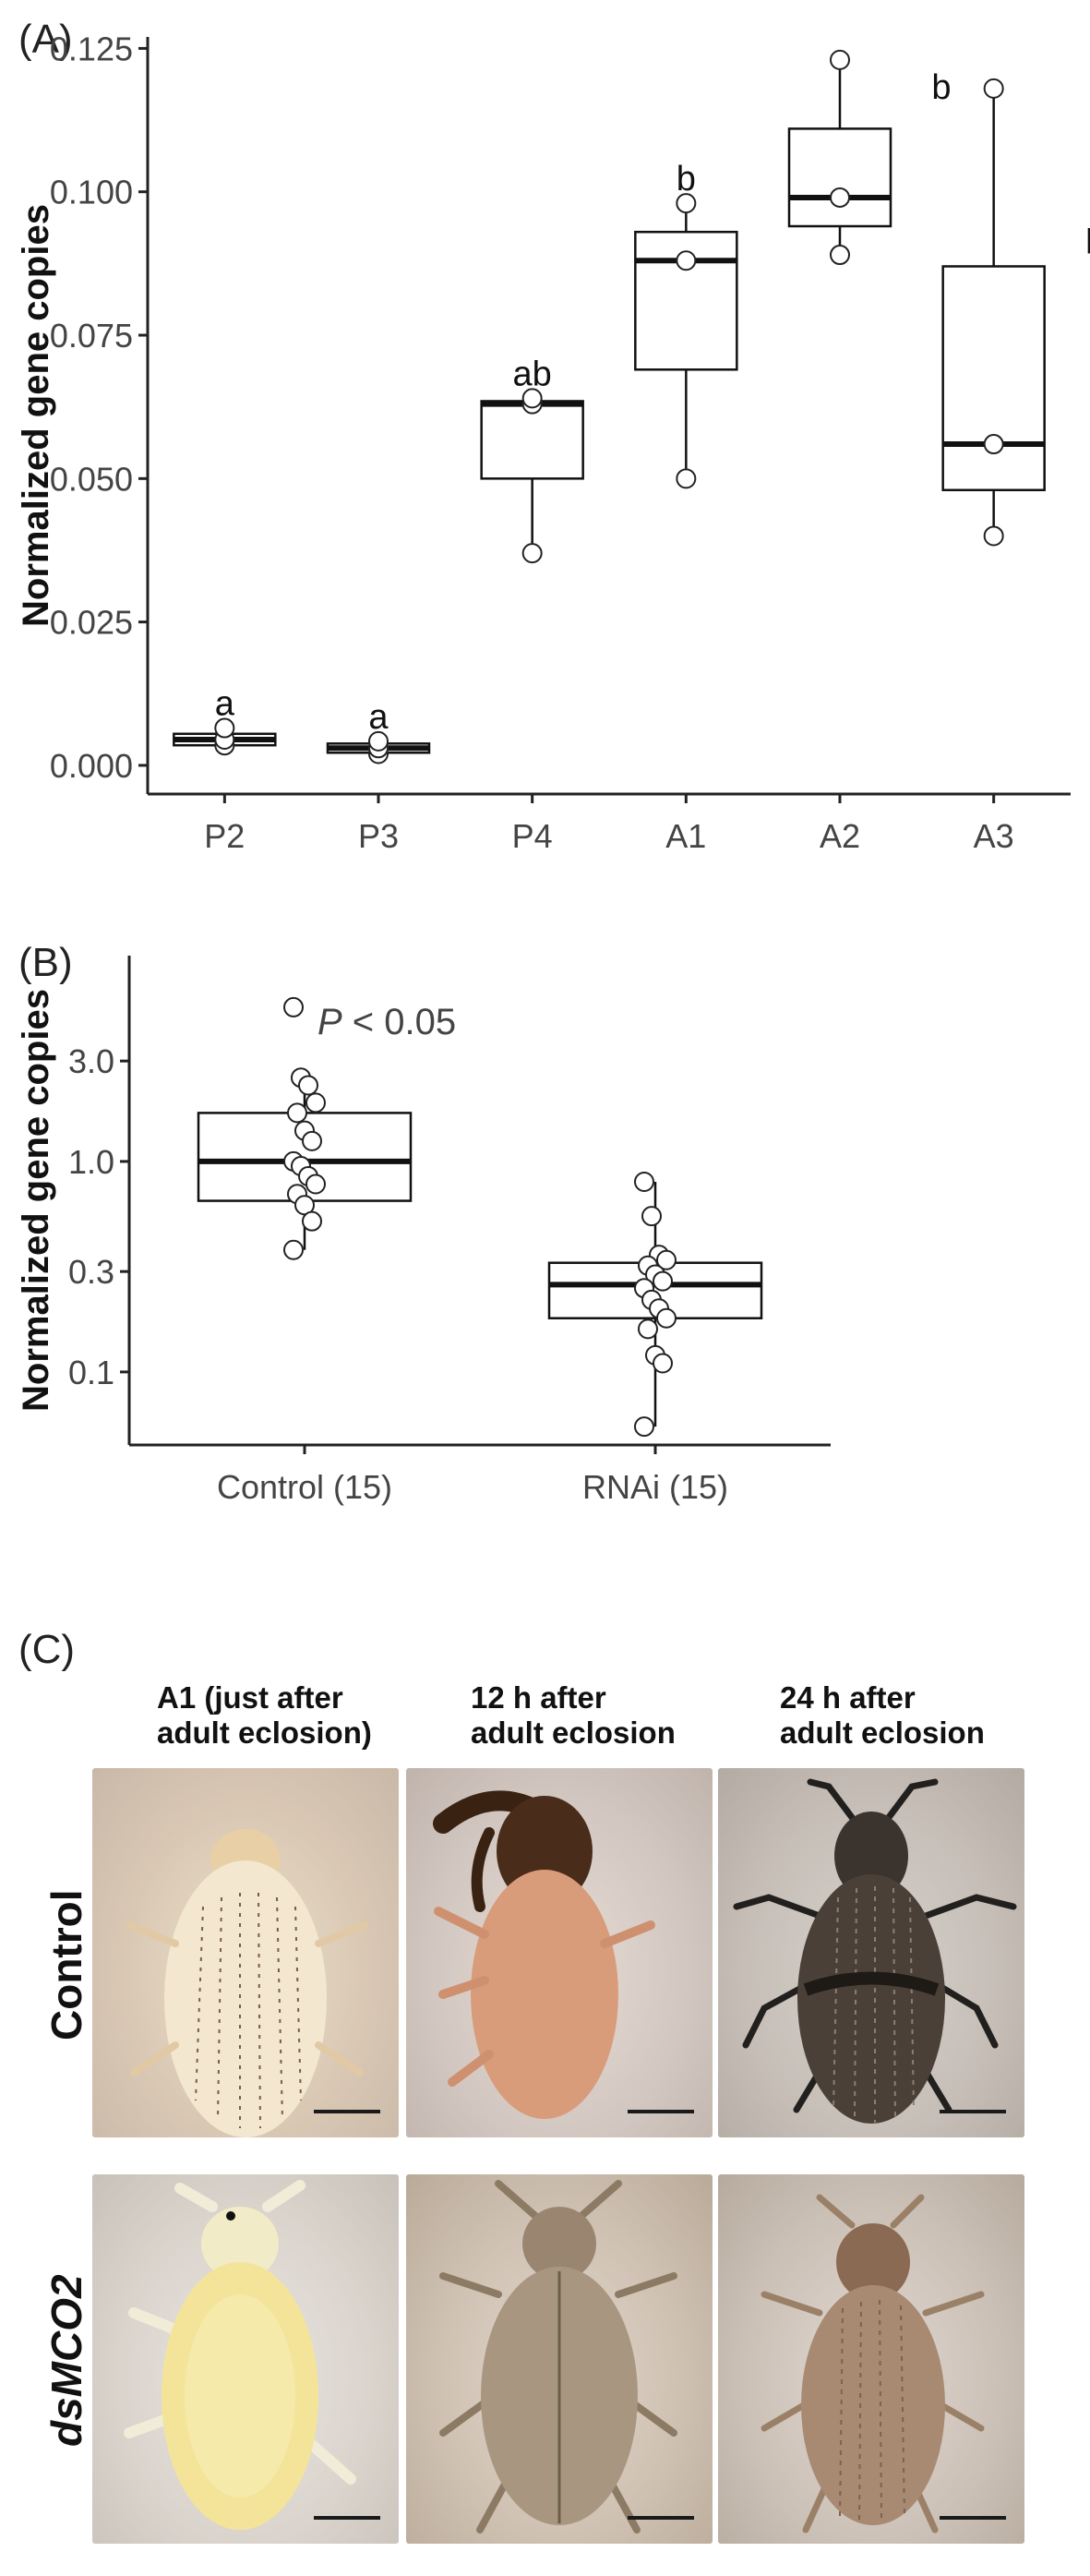 The image size is (1090, 2576). What do you see at coordinates (91, 1372) in the screenshot?
I see `y-tick-label: 0.1` at bounding box center [91, 1372].